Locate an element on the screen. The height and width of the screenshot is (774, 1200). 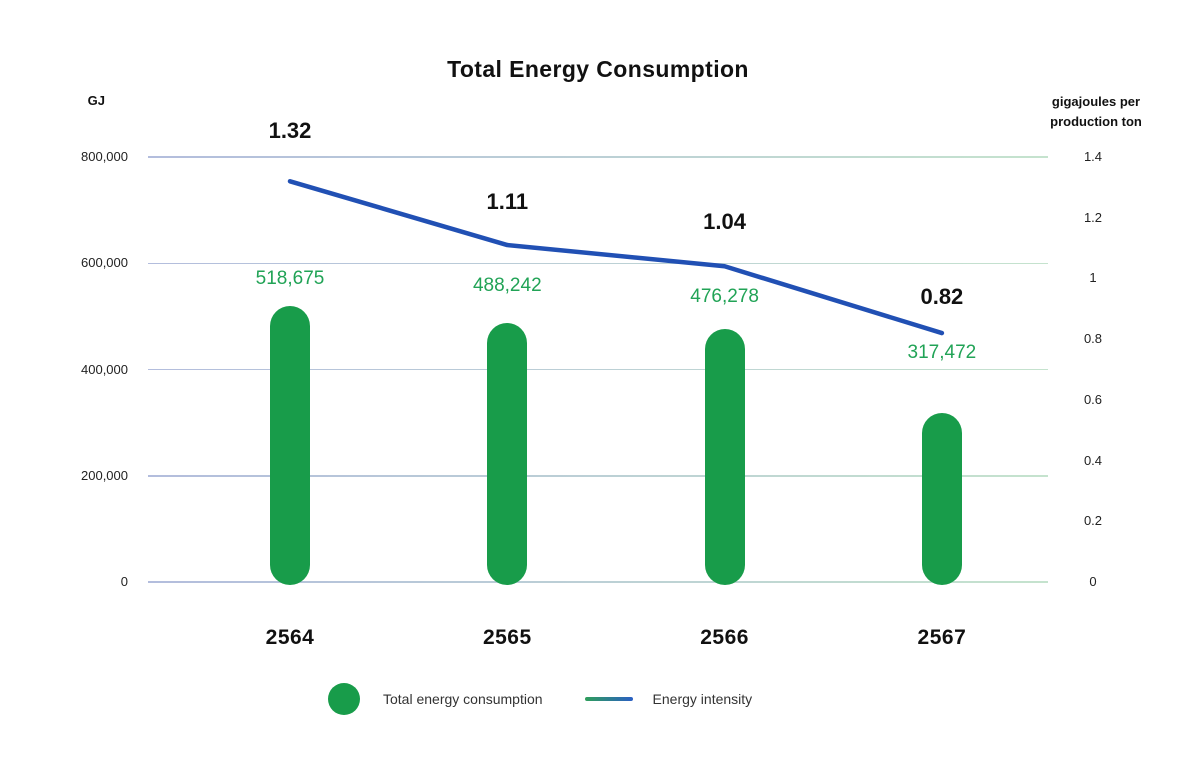
right-axis-tick: 1.2 is located at coordinates (1093, 217).